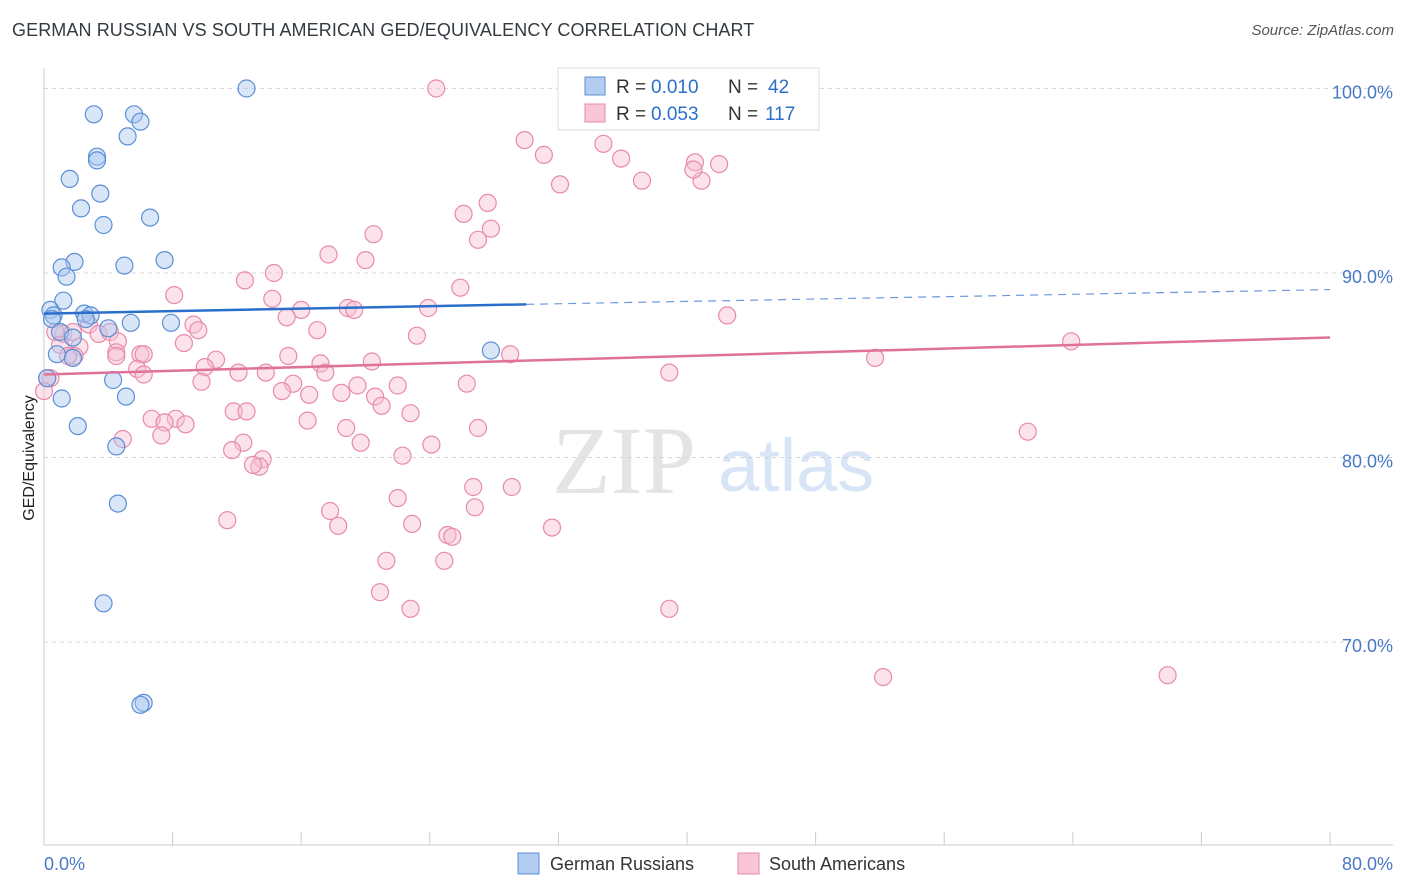 The height and width of the screenshot is (892, 1406). What do you see at coordinates (29, 457) in the screenshot?
I see `y-axis-label: GED/Equivalency` at bounding box center [29, 457].